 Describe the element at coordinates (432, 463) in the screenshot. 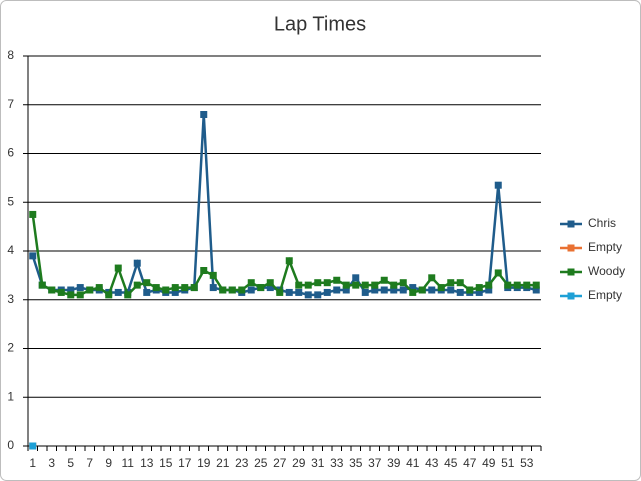

I see `x-tick-label: 43` at that location.